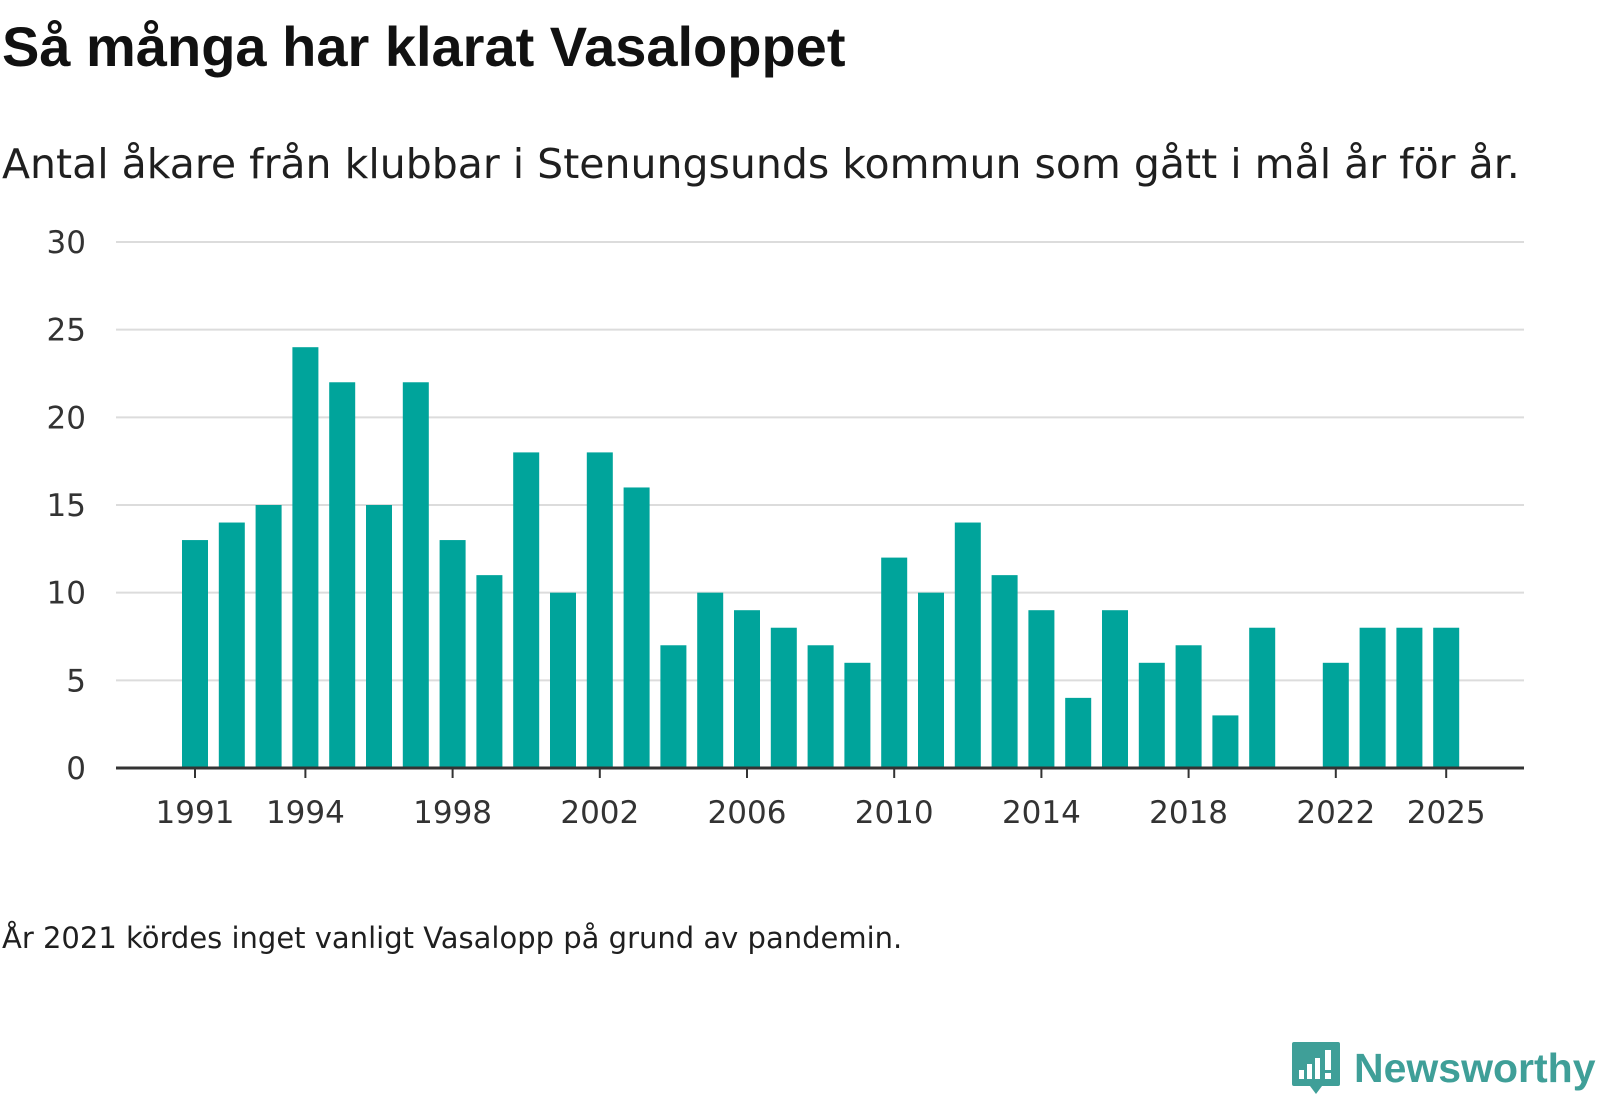 The width and height of the screenshot is (1600, 1100). What do you see at coordinates (894, 813) in the screenshot?
I see `x-tick-label: 2010` at bounding box center [894, 813].